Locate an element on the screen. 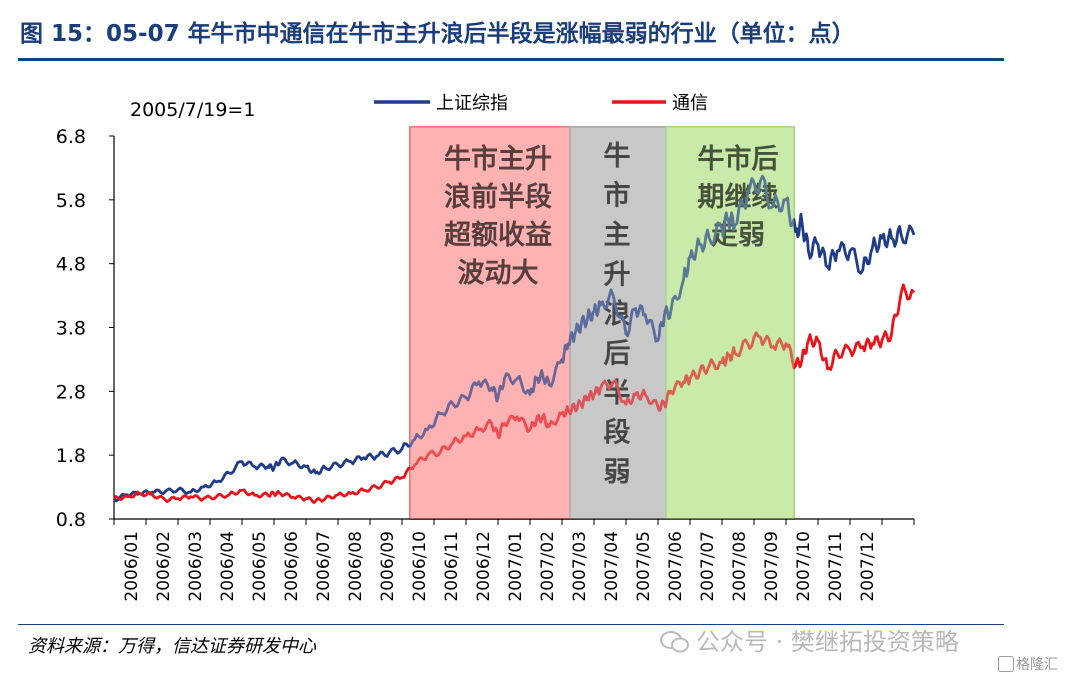  source-note: 资料来源：万得，信达证券研发中心 is located at coordinates (172, 646).